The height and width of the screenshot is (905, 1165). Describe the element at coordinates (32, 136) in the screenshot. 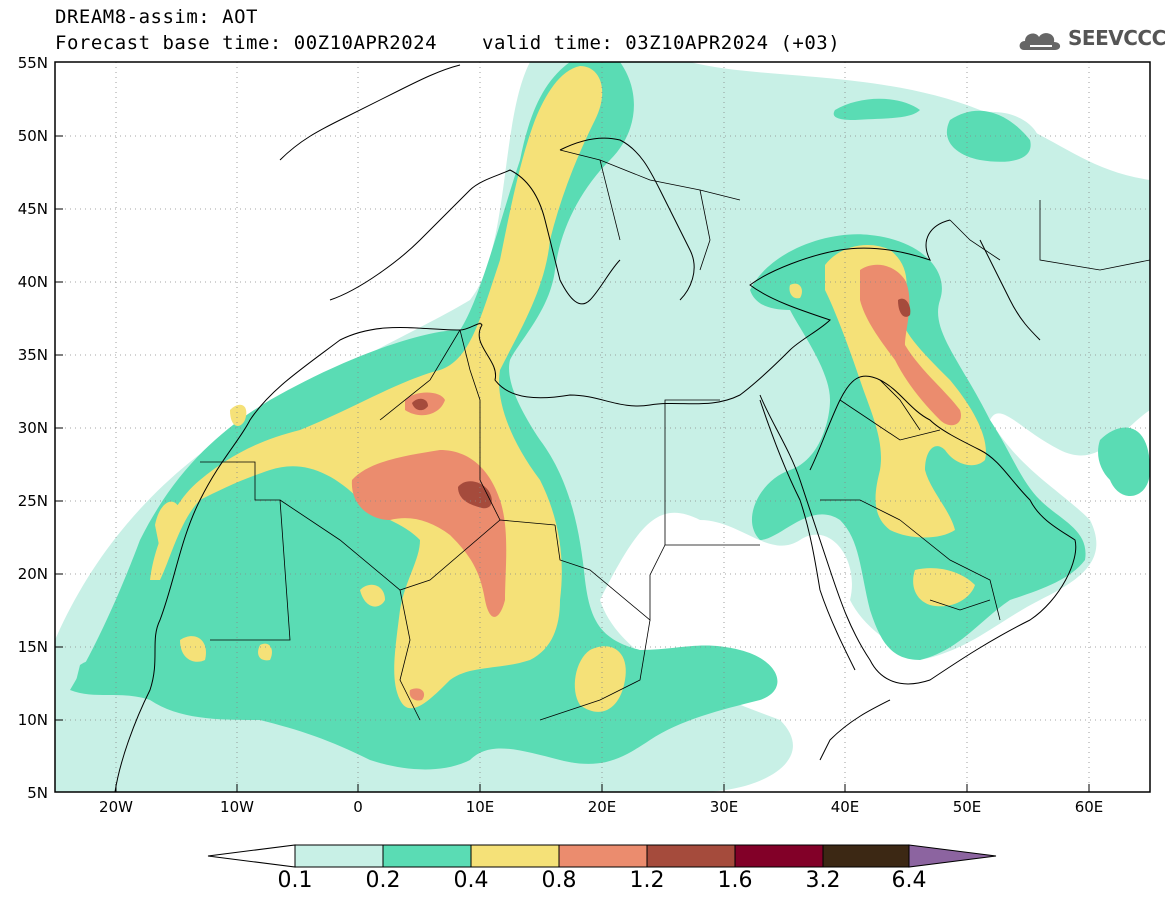

I see `lat-label: 50N` at that location.